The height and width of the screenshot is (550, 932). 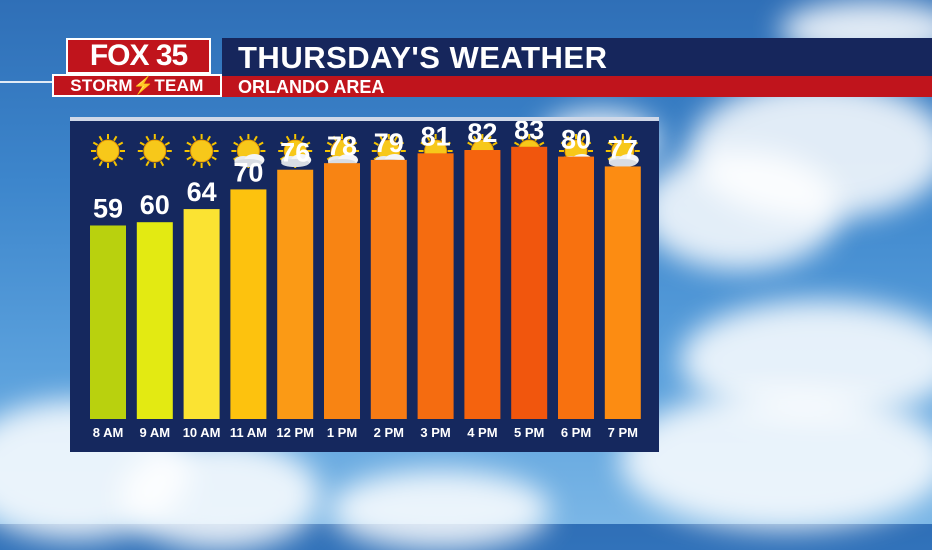 What do you see at coordinates (137, 85) in the screenshot?
I see `storm-team-badge: STORM⚡TEAM` at bounding box center [137, 85].